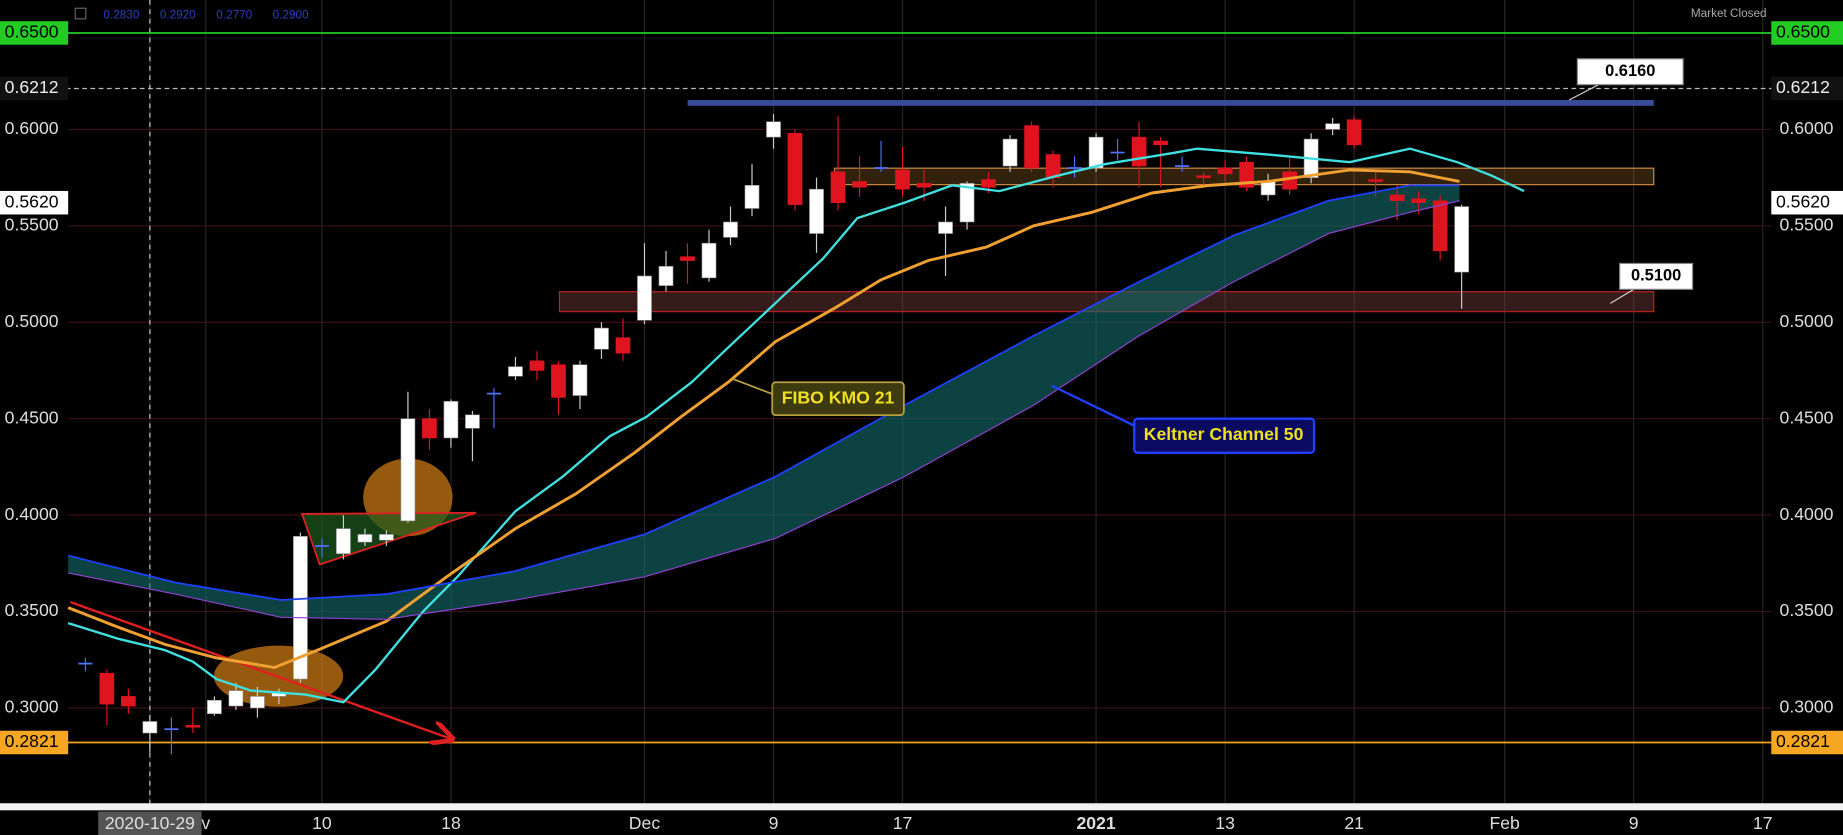 The image size is (1843, 835). I want to click on callout-text: FIBO KMO 21, so click(838, 397).